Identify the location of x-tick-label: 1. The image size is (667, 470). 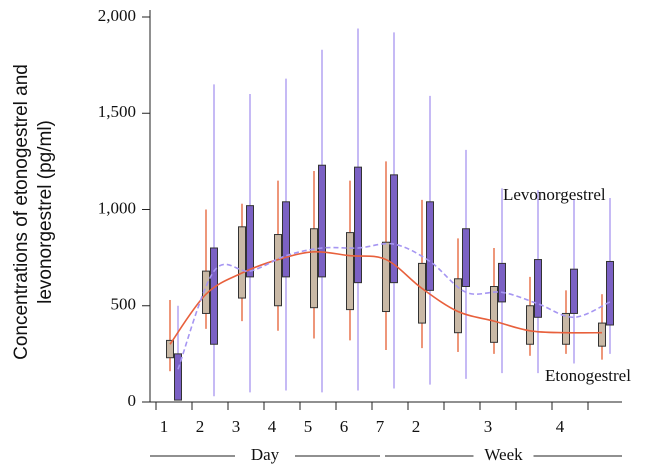
(164, 426).